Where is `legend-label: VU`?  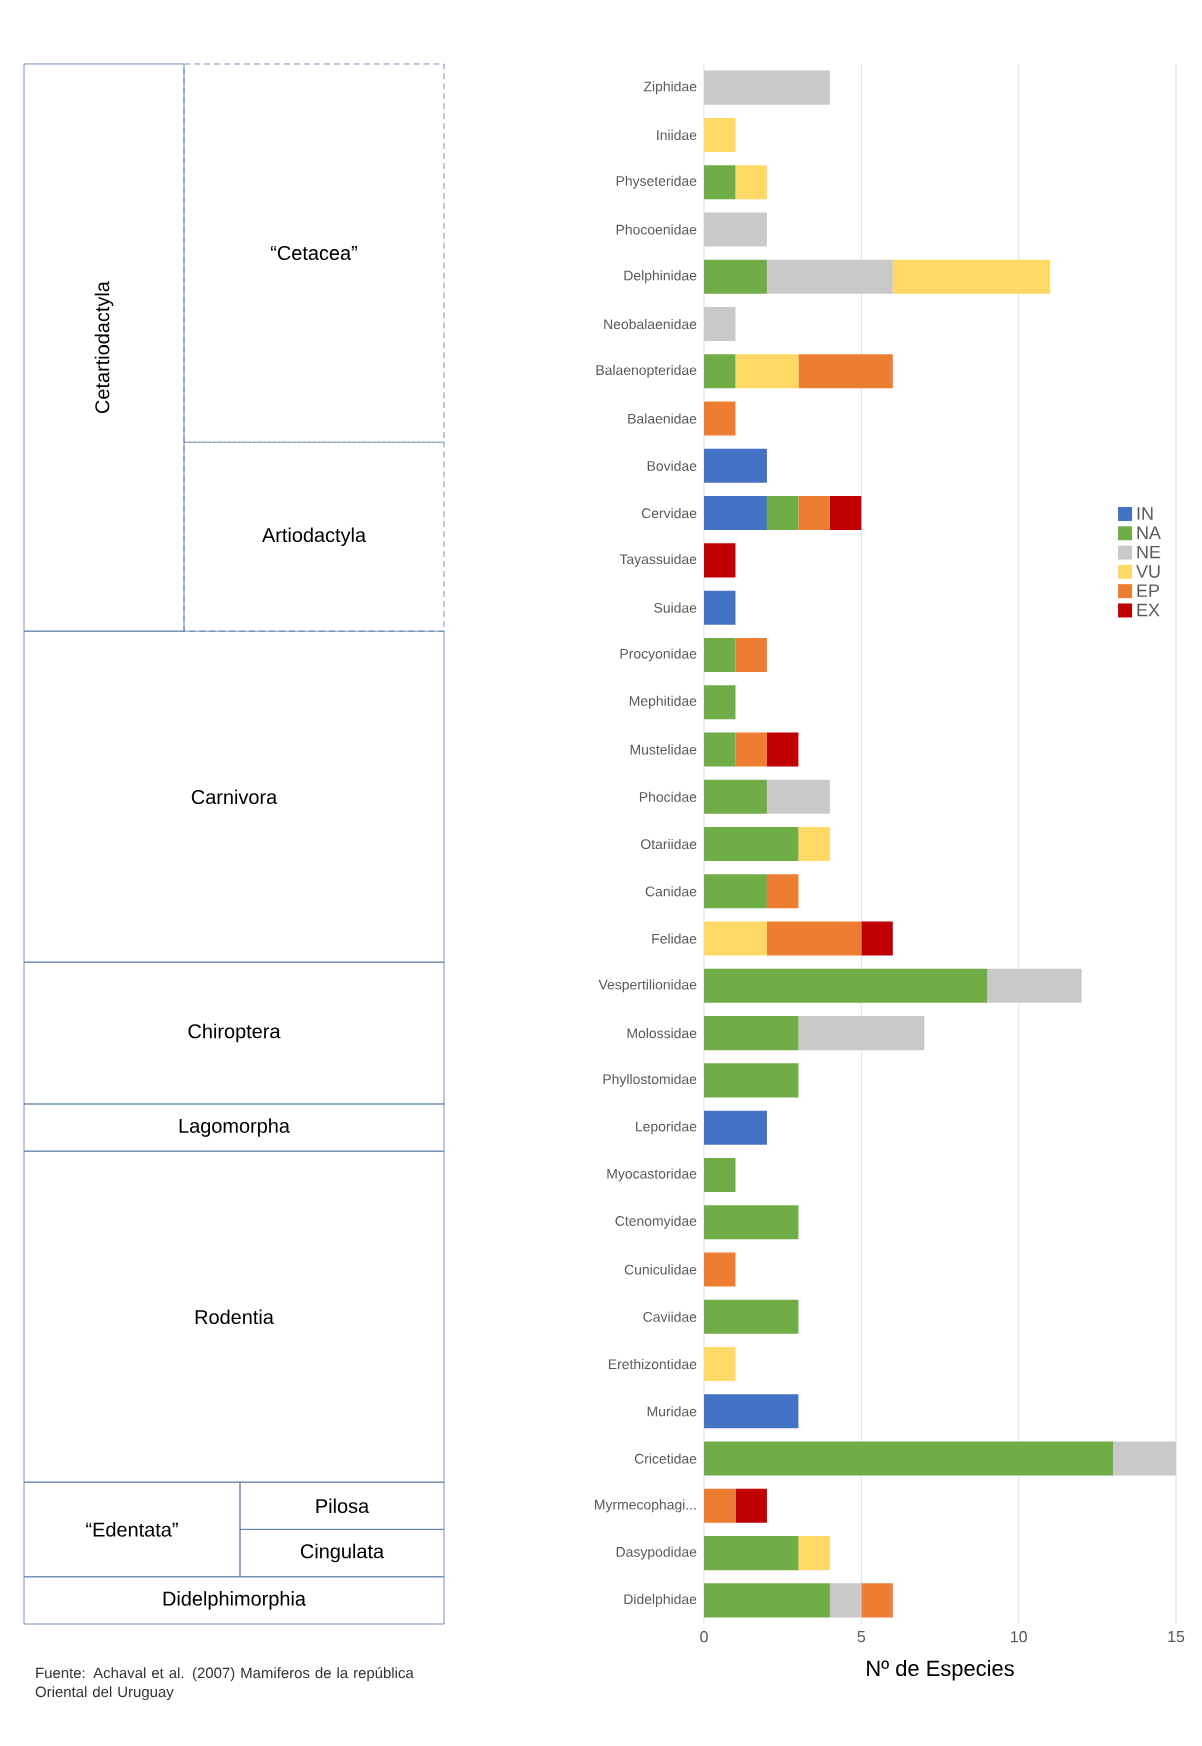 legend-label: VU is located at coordinates (1148, 571).